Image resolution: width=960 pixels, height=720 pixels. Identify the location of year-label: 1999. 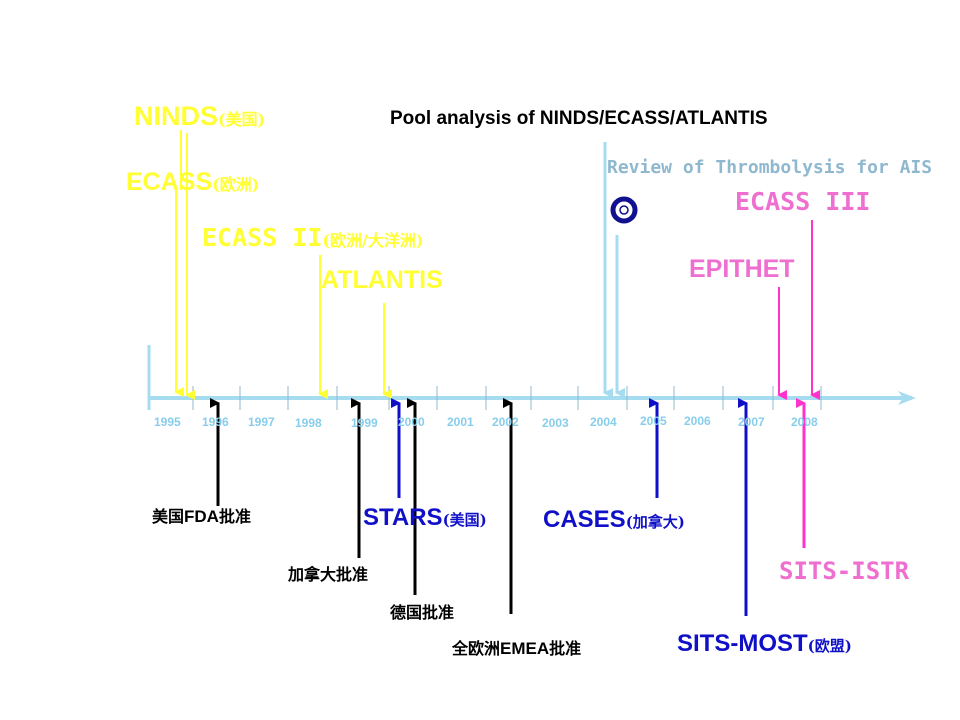
(364, 423).